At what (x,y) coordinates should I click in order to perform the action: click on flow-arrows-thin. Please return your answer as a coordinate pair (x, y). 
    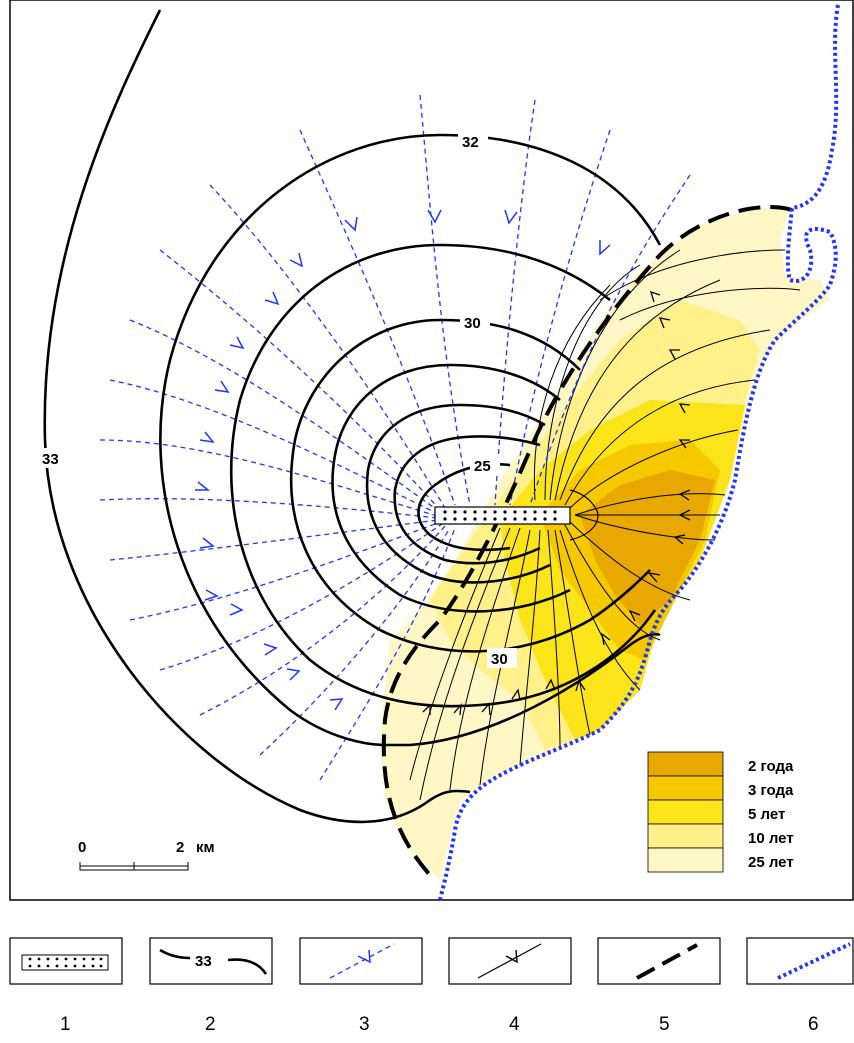
    Looking at the image, I should click on (556, 503).